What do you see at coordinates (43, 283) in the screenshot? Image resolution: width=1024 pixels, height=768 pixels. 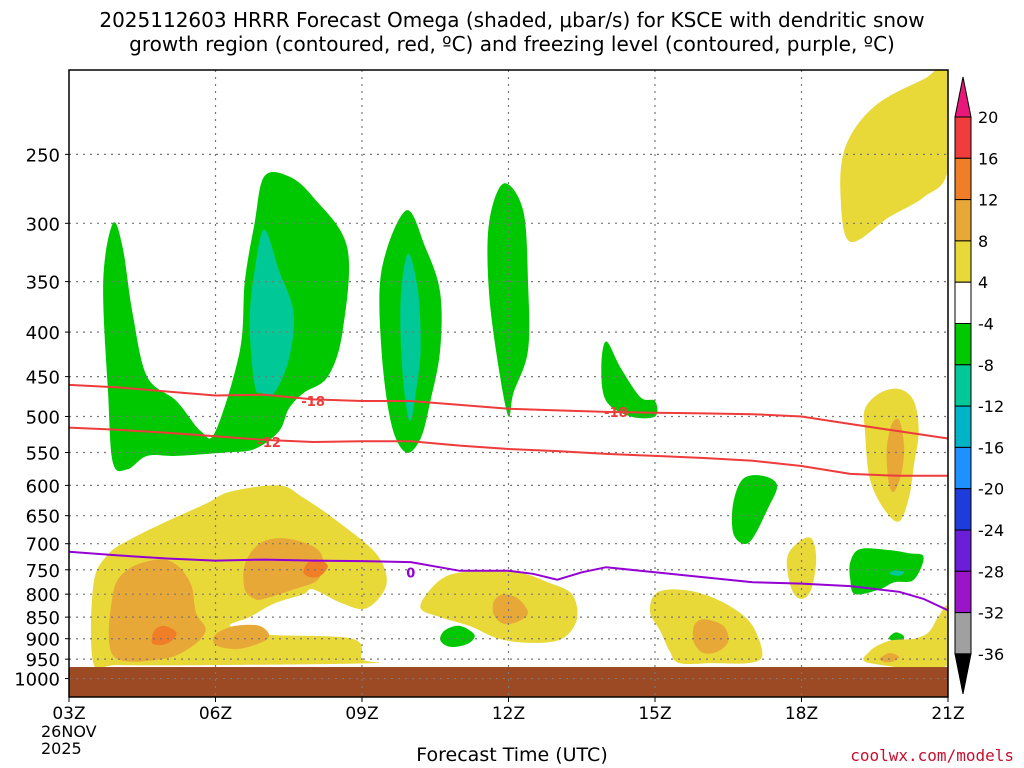 I see `y-tick-label: 350` at bounding box center [43, 283].